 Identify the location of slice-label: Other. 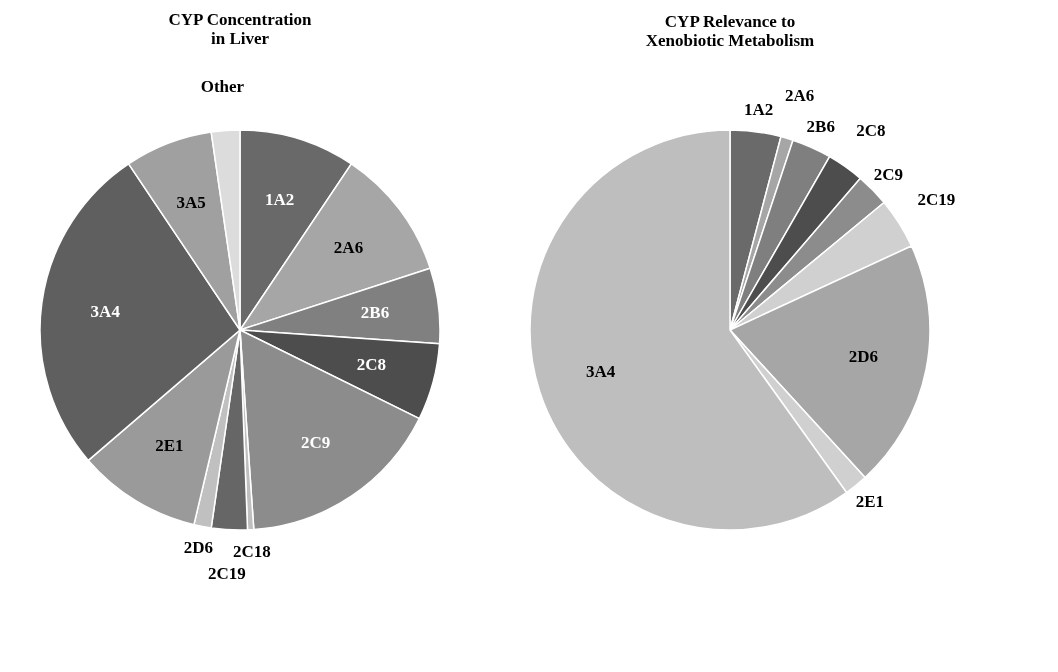
(222, 86).